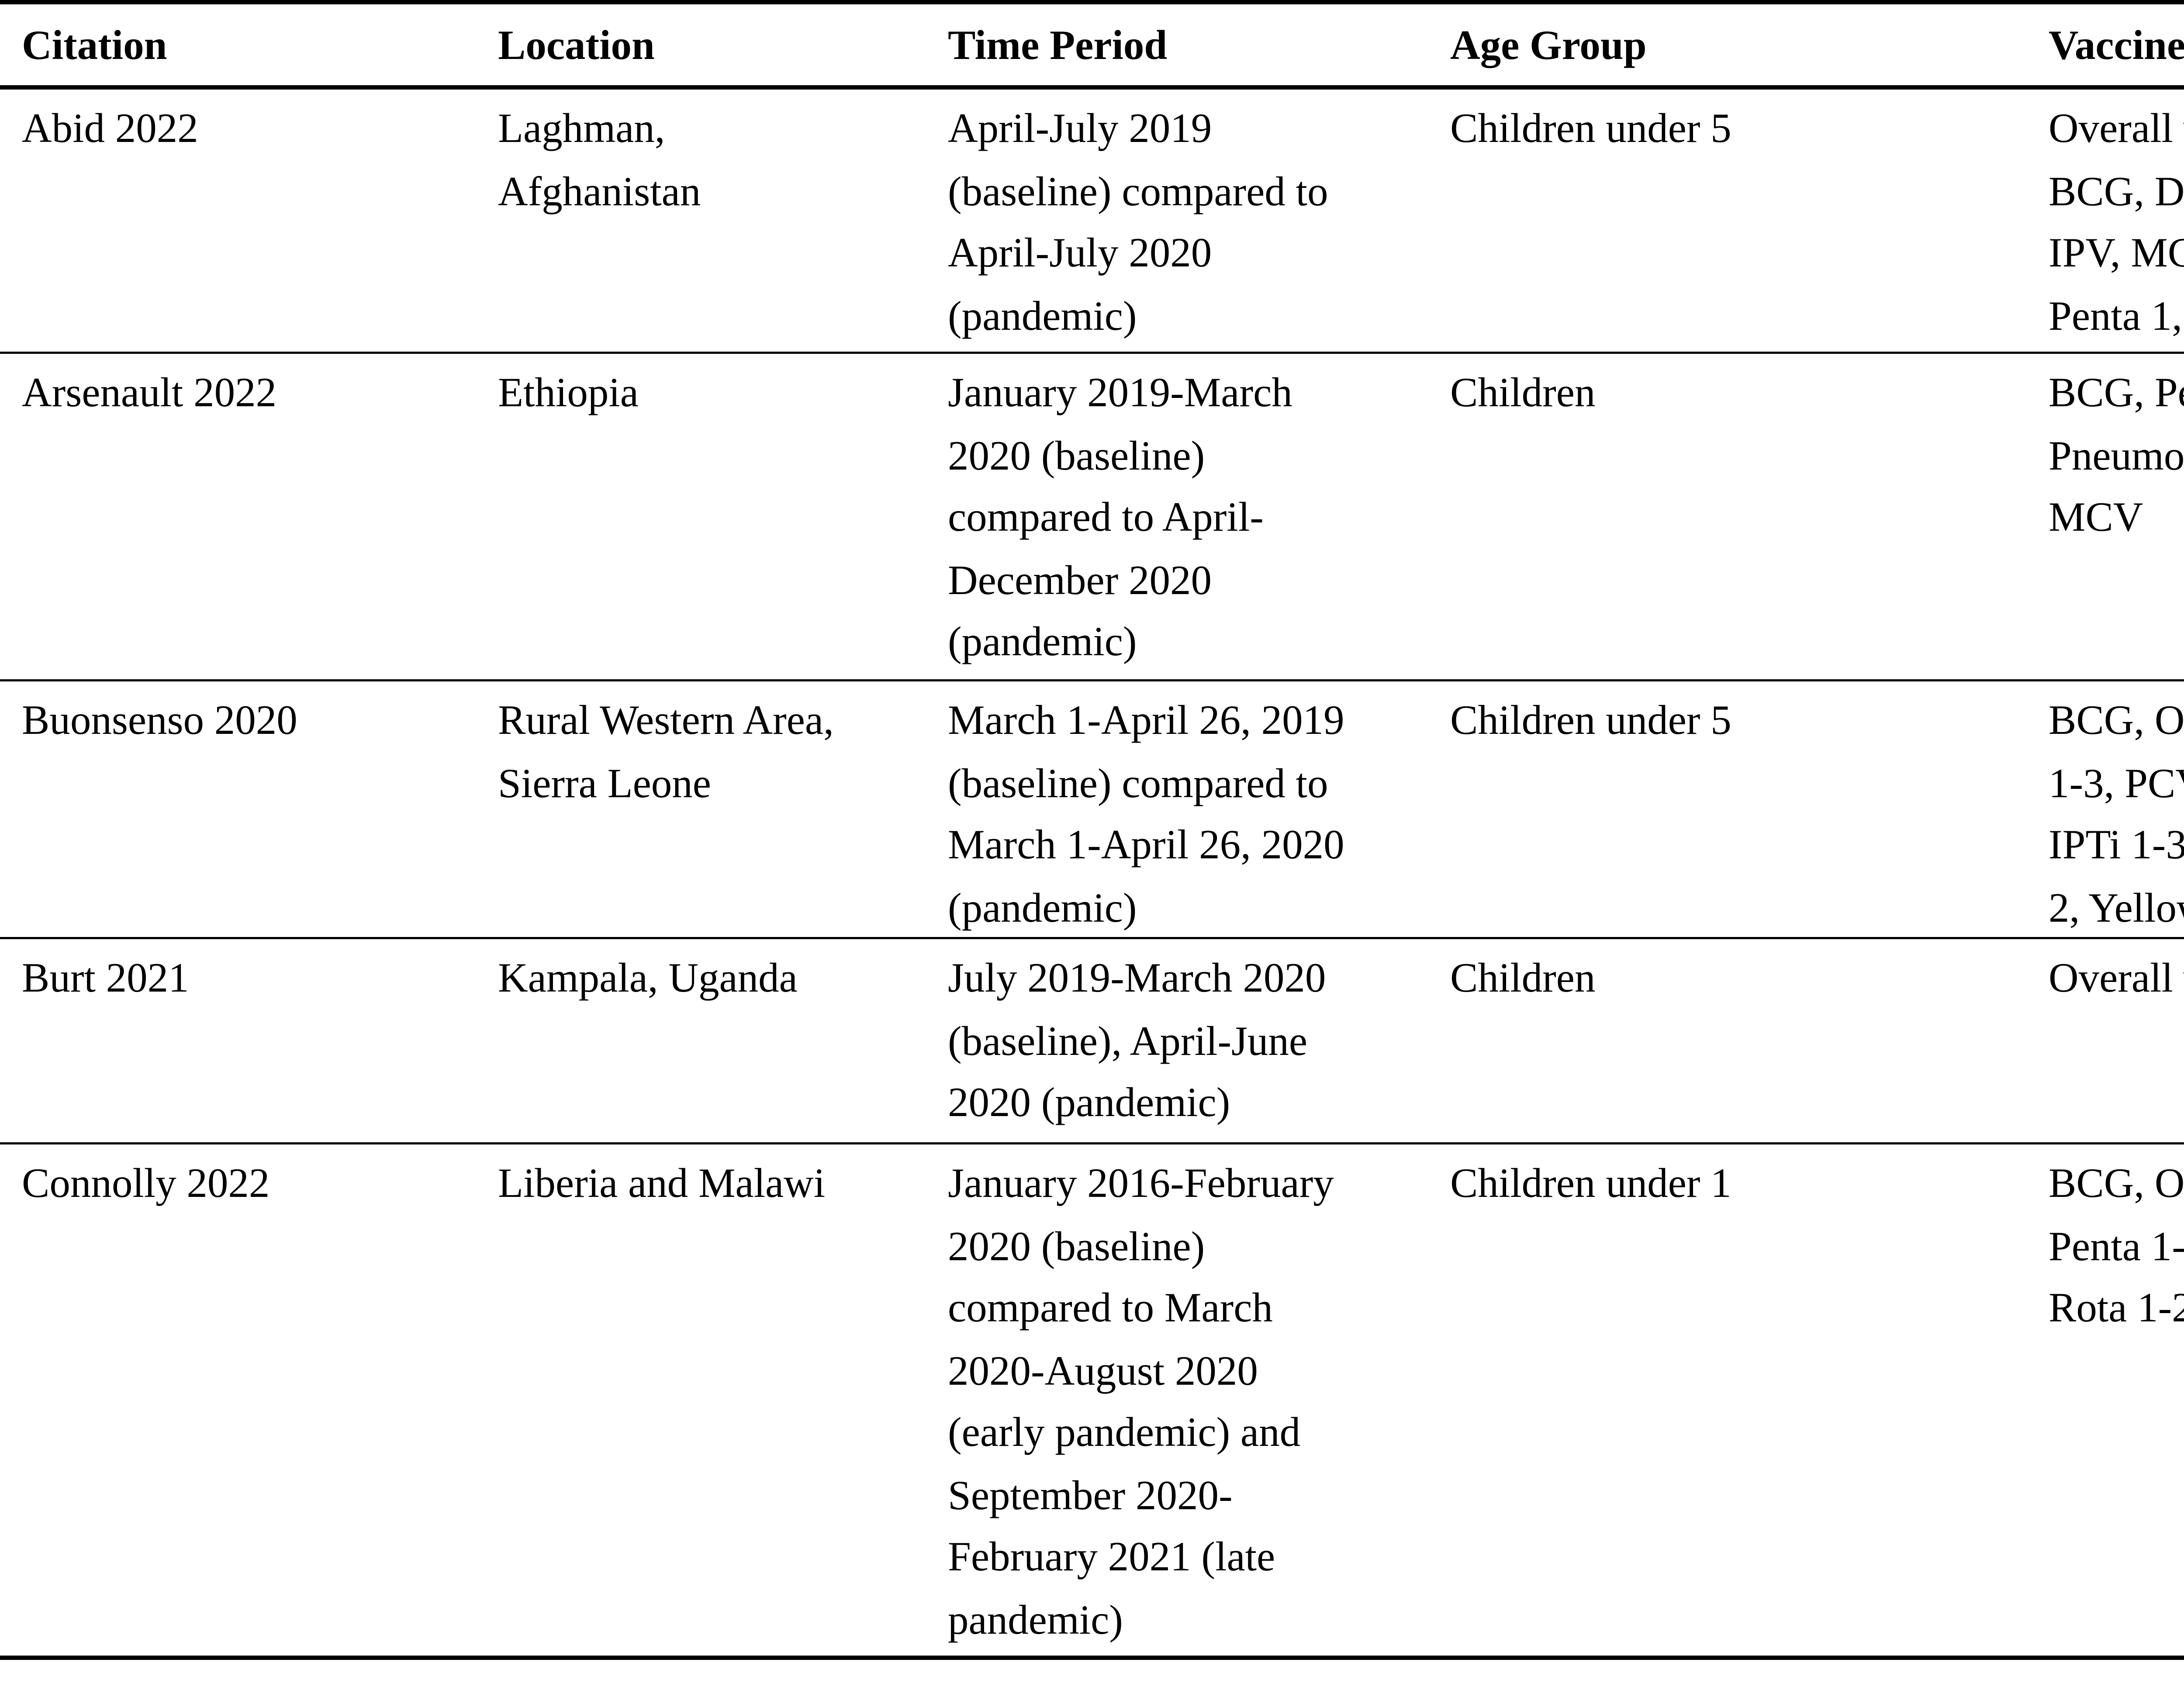  What do you see at coordinates (599, 161) in the screenshot?
I see `location-cell: Laghman, Afghanistan` at bounding box center [599, 161].